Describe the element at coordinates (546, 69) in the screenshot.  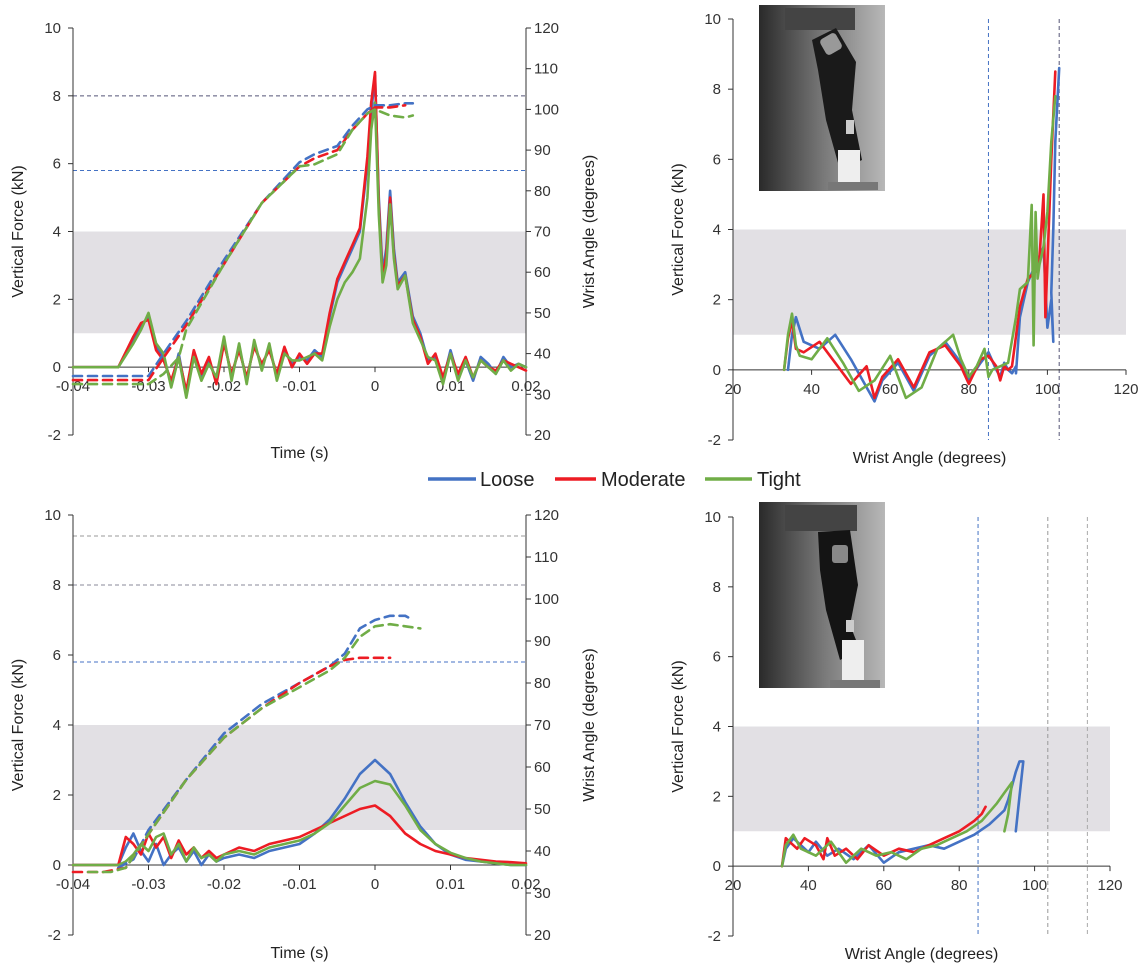
I see `top-left-y2-tick-label-9: 110` at that location.